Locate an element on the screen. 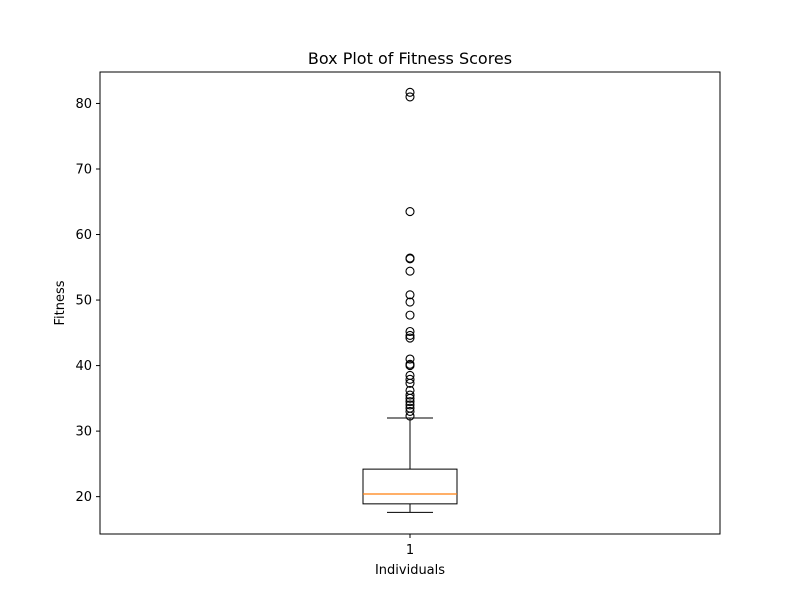 The width and height of the screenshot is (800, 600). x-axis-label: Individuals is located at coordinates (410, 570).